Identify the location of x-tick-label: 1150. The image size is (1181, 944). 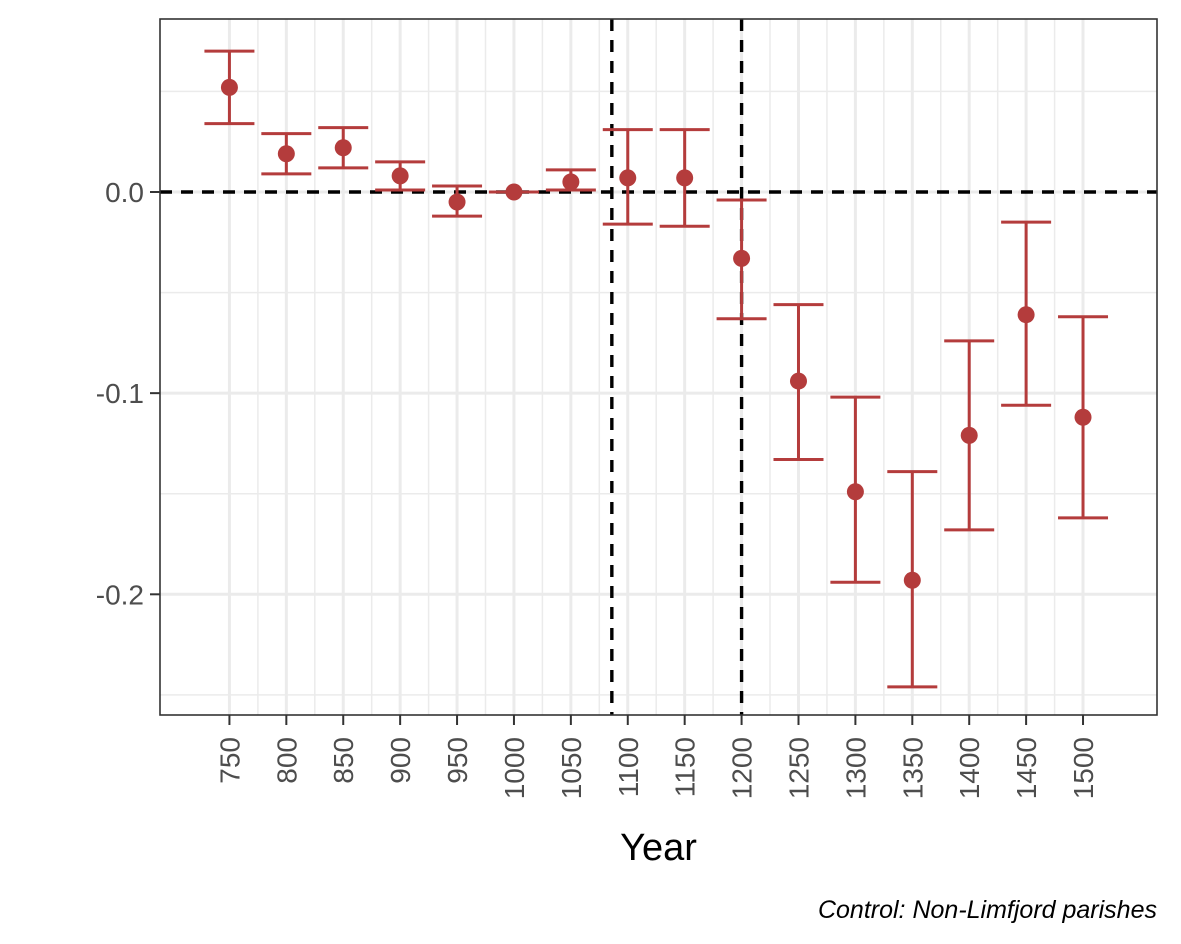
(685, 767).